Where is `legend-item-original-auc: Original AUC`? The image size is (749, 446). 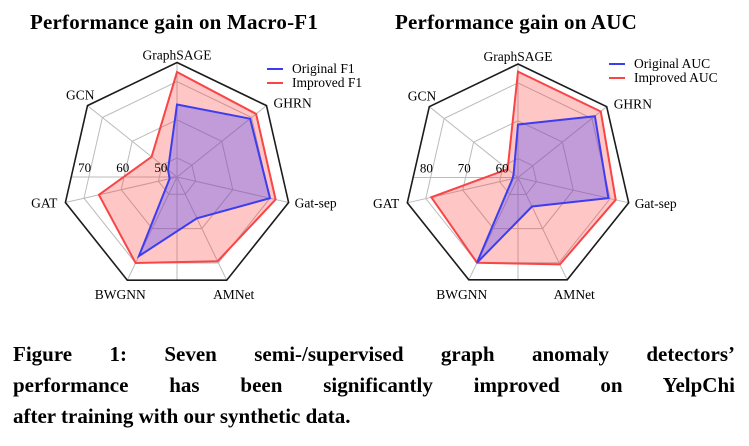
legend-item-original-auc: Original AUC is located at coordinates (663, 63).